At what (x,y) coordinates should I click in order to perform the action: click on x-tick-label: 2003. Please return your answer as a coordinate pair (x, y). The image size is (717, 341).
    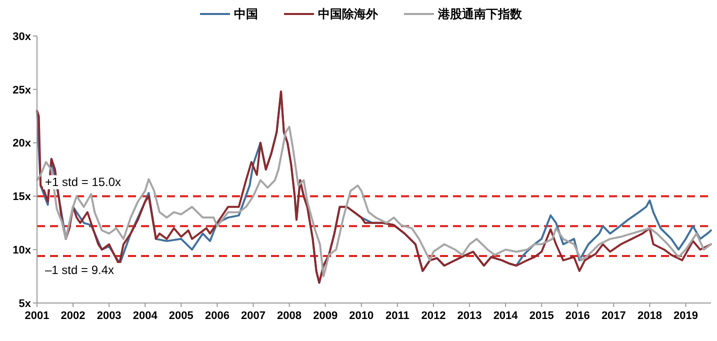
    Looking at the image, I should click on (109, 316).